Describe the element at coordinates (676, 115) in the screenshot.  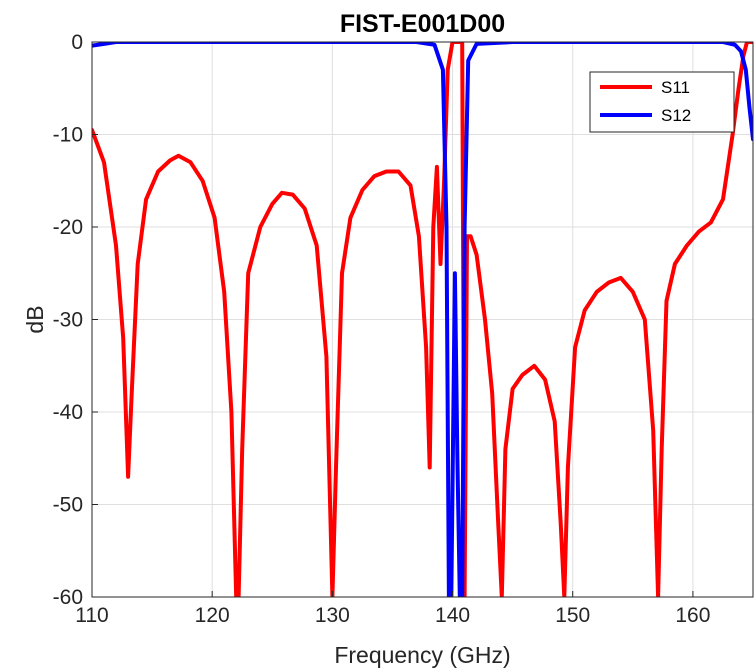
I see `legend-label-s12: S12` at that location.